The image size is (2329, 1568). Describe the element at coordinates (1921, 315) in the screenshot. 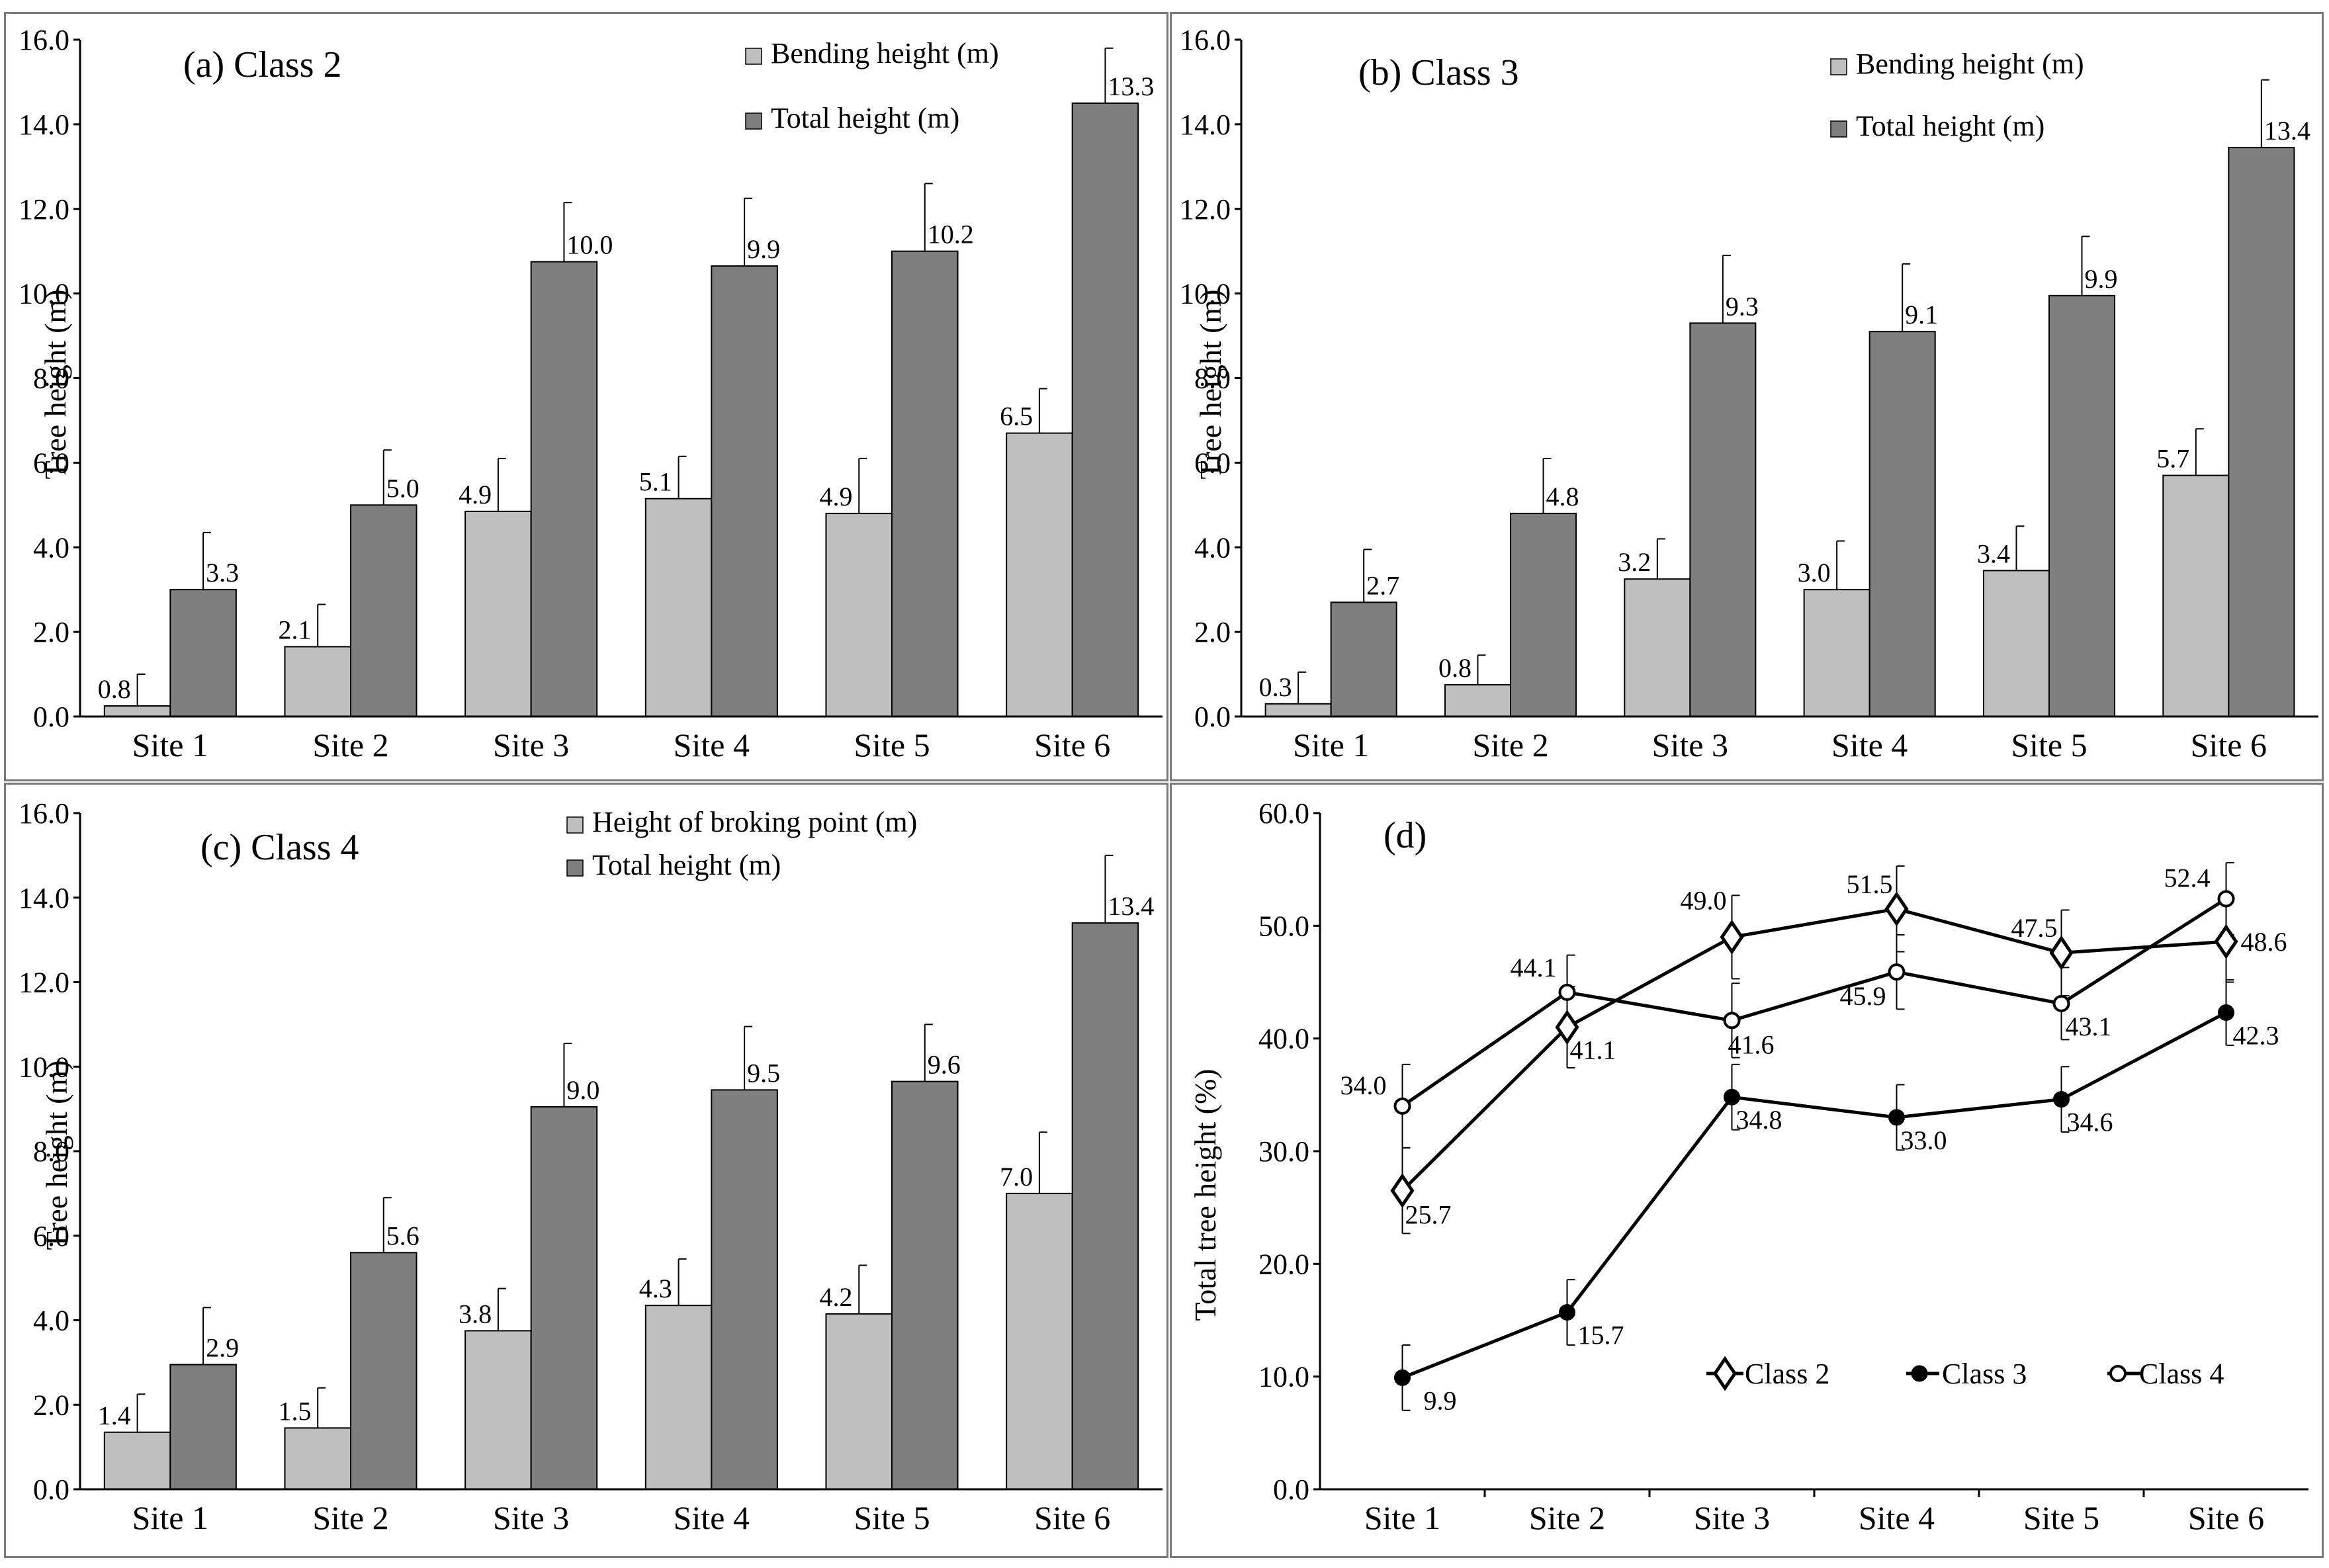

I see `chart-b-data-label: 9.1` at that location.